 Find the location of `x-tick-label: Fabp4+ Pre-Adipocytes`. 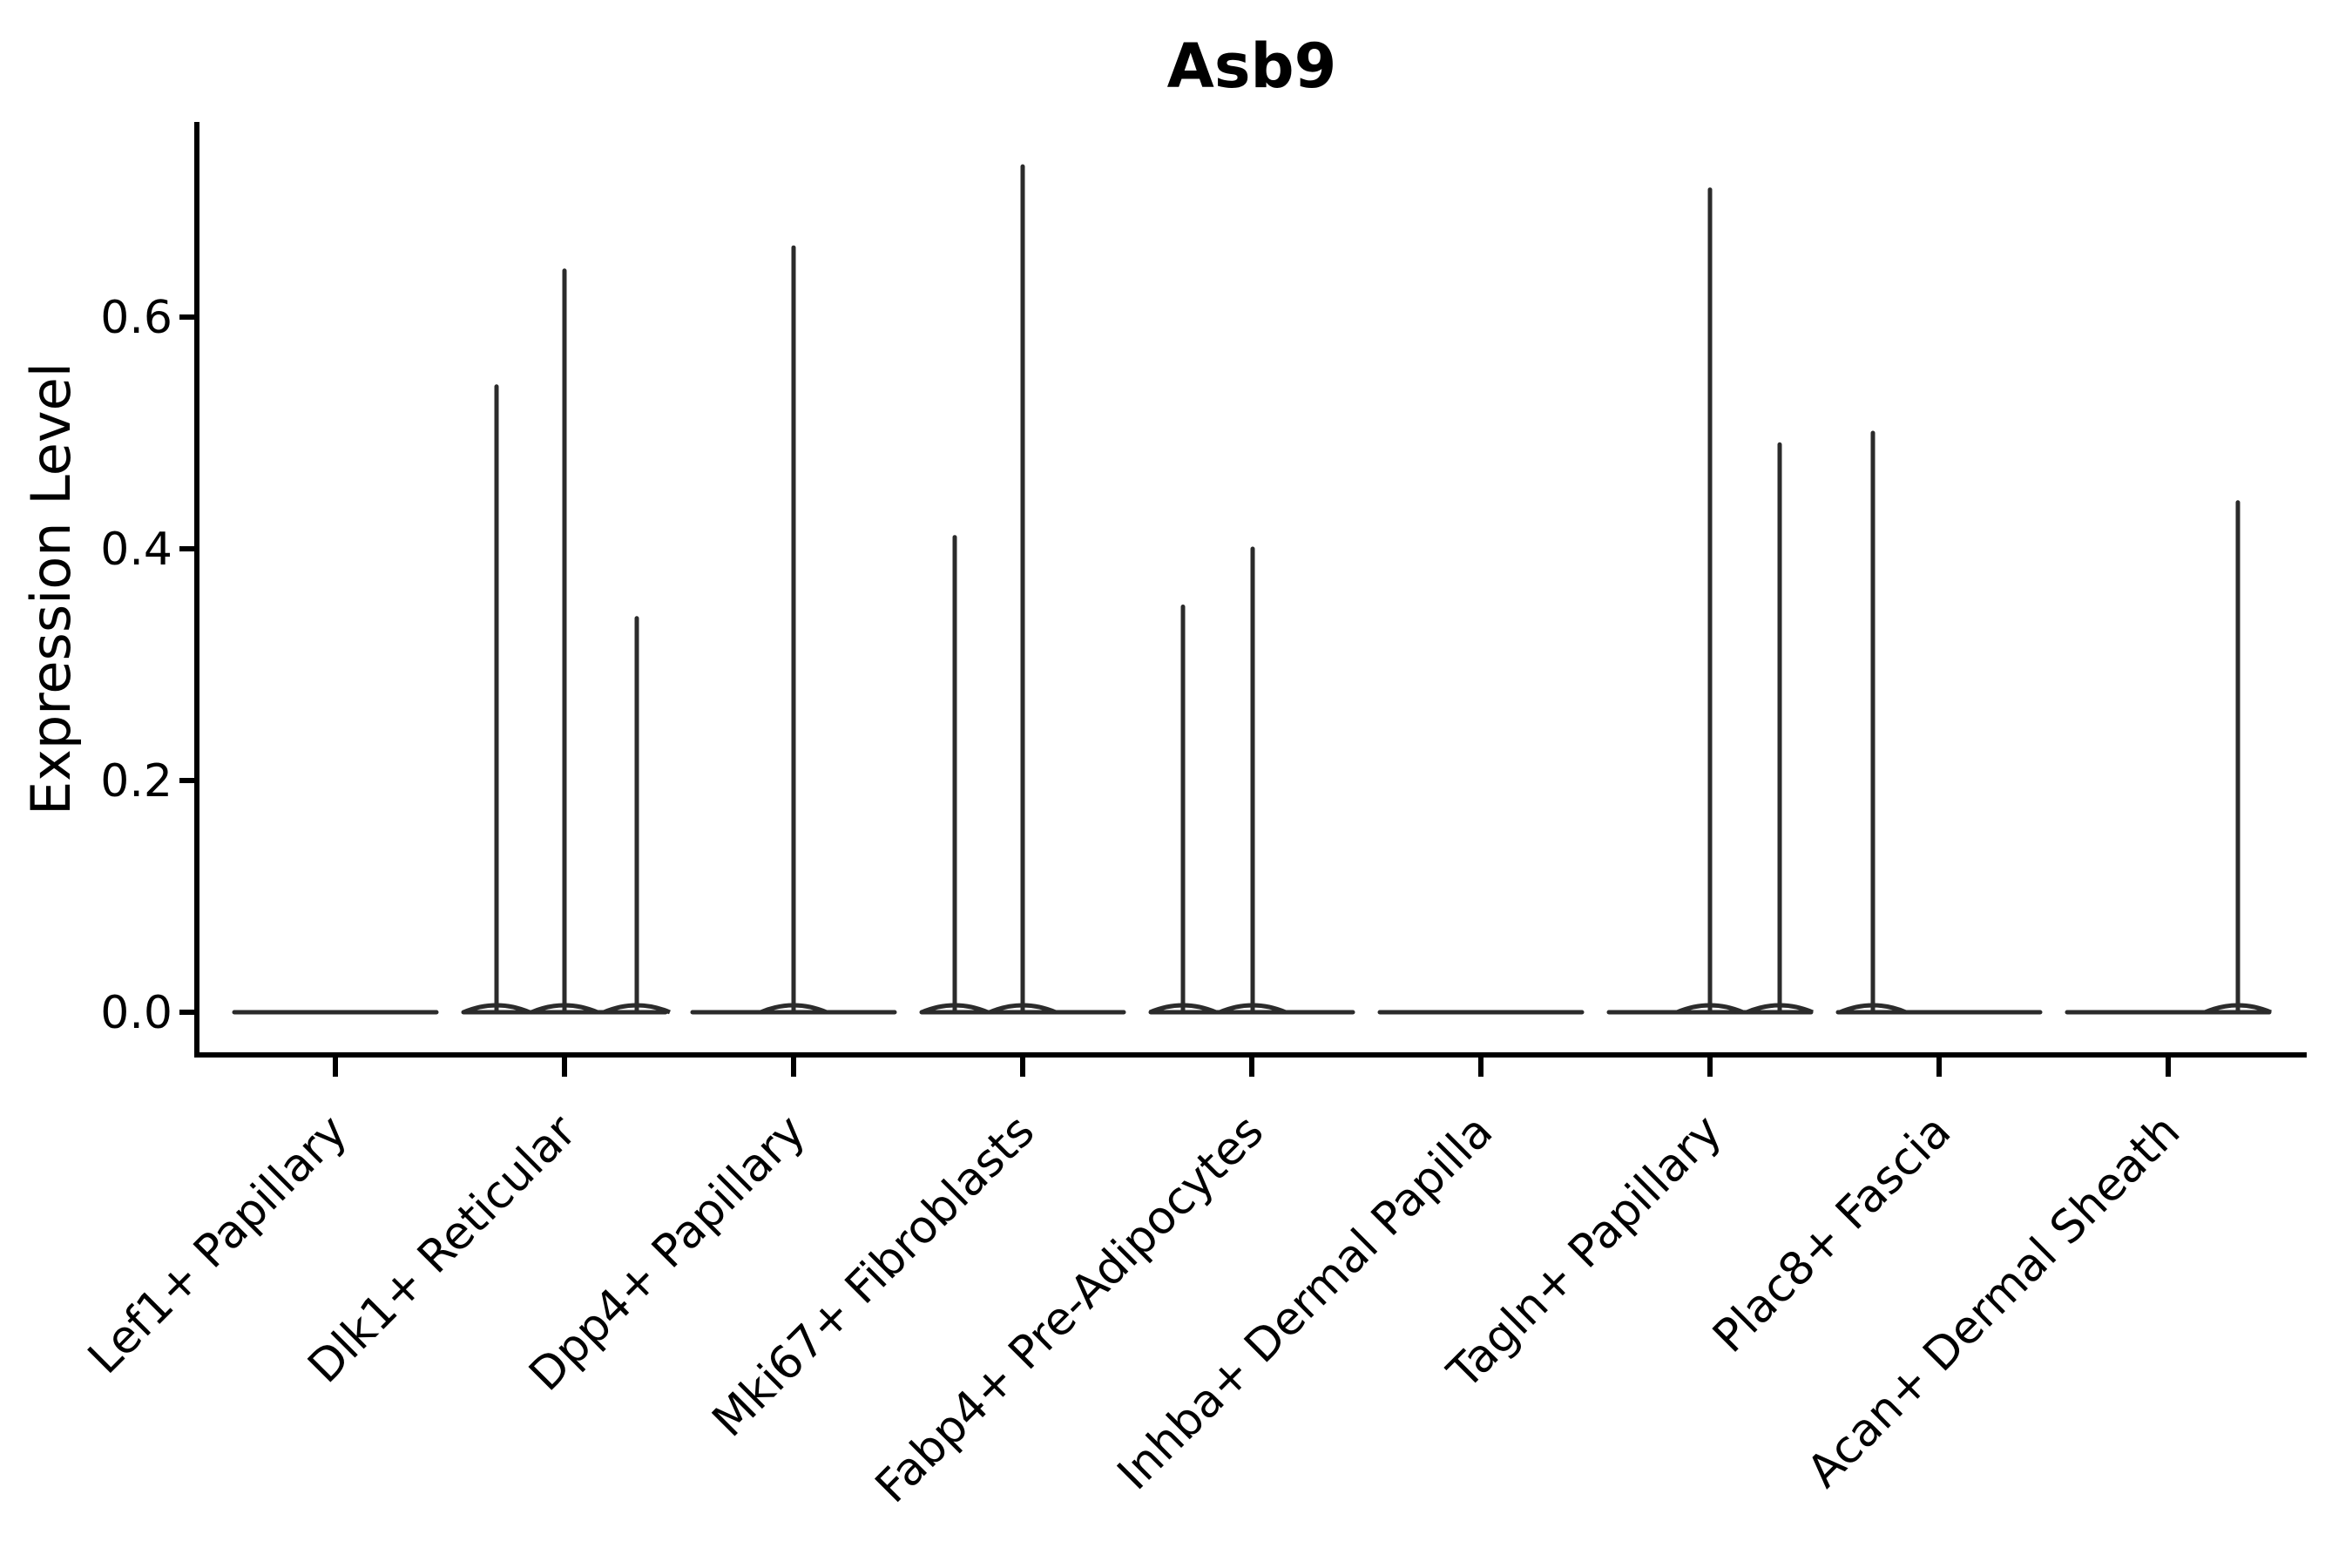

x-tick-label: Fabp4+ Pre-Adipocytes is located at coordinates (1070, 1309).